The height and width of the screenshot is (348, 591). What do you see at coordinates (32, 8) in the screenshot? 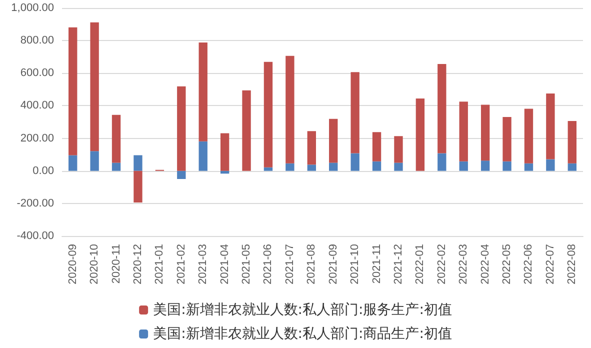
I see `y-tick-label: 1,000.00` at bounding box center [32, 8].